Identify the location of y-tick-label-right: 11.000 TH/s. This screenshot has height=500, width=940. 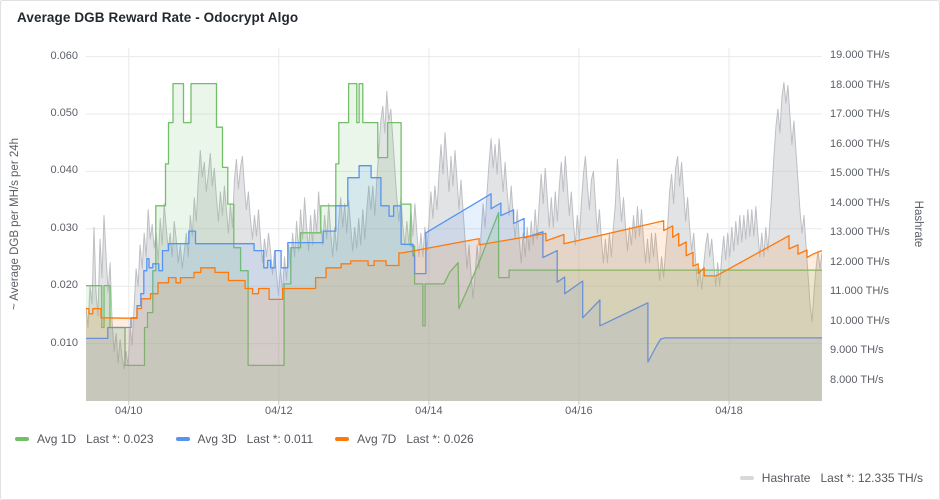
(859, 291).